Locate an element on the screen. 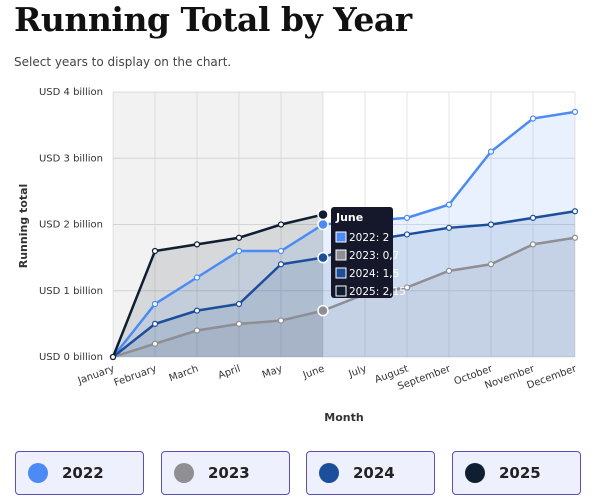  x-tick-label: March is located at coordinates (184, 373).